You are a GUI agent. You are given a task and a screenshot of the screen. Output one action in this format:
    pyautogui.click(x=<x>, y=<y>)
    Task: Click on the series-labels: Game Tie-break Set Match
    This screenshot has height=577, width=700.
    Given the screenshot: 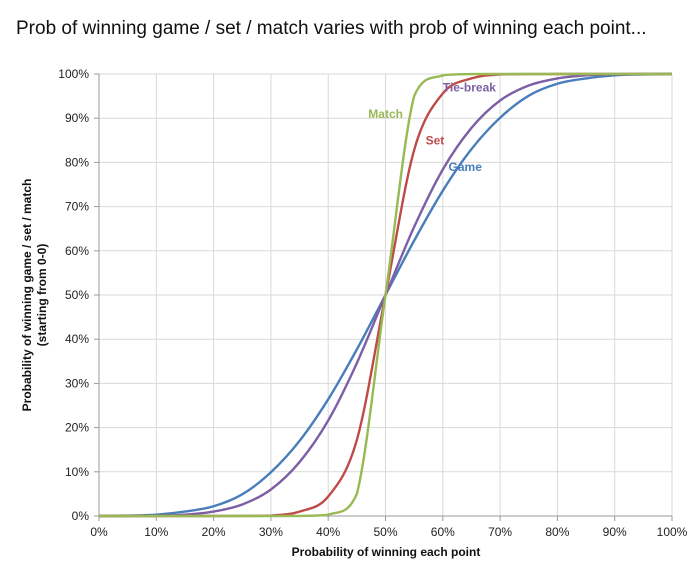 What is the action you would take?
    pyautogui.click(x=432, y=127)
    